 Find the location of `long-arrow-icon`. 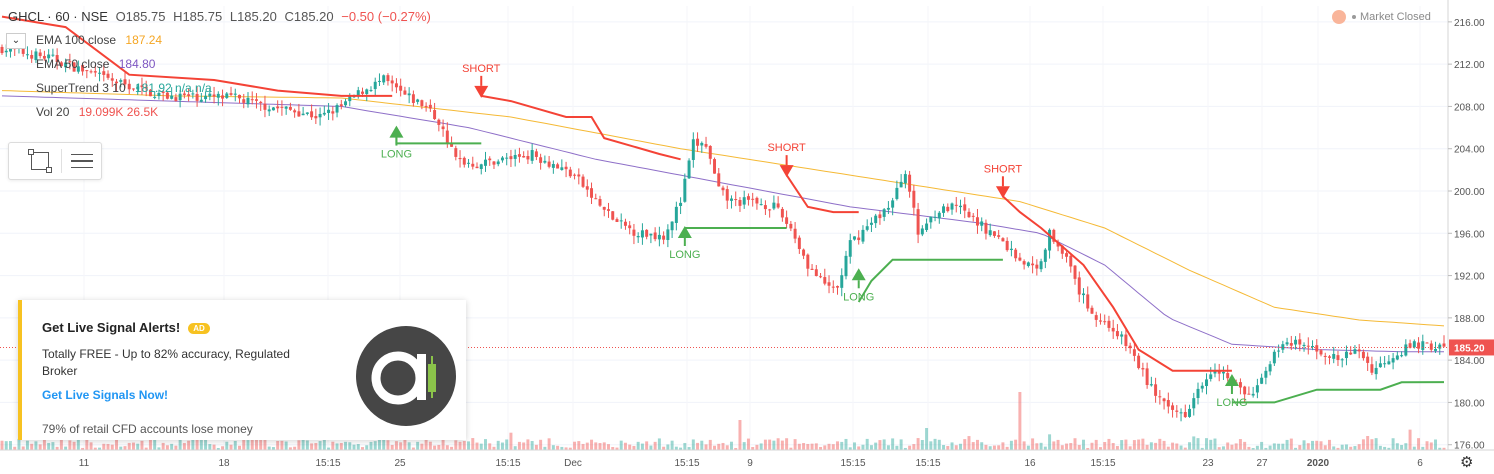

long-arrow-icon is located at coordinates (396, 131).